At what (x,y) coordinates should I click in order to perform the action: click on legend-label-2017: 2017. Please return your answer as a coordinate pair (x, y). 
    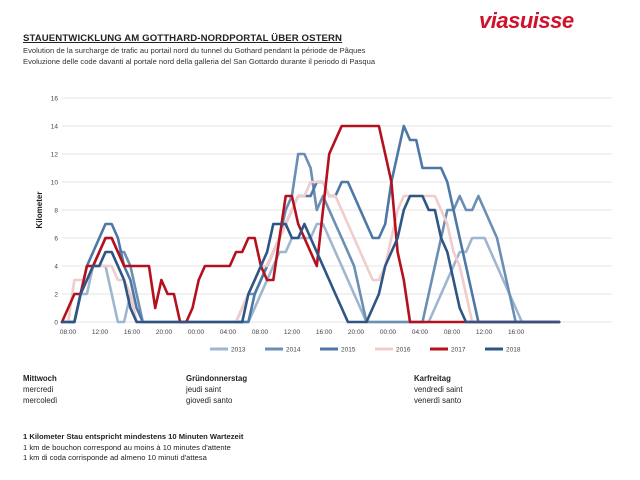
    Looking at the image, I should click on (458, 350).